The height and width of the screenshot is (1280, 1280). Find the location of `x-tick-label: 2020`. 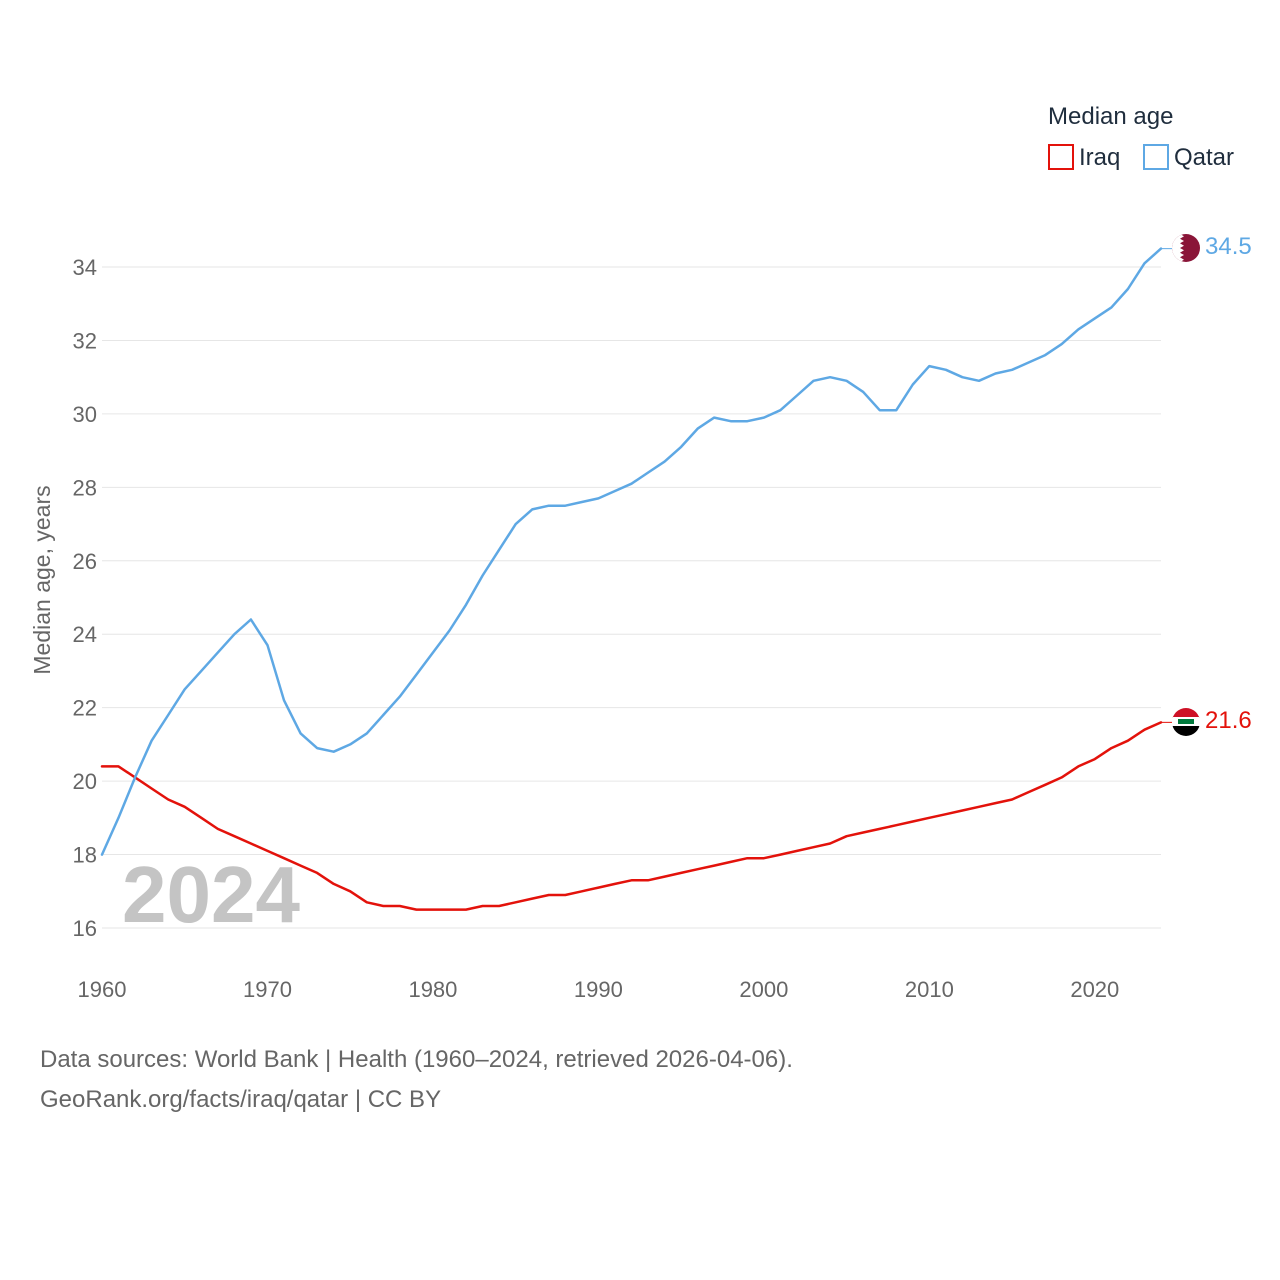

x-tick-label: 2020 is located at coordinates (1094, 989).